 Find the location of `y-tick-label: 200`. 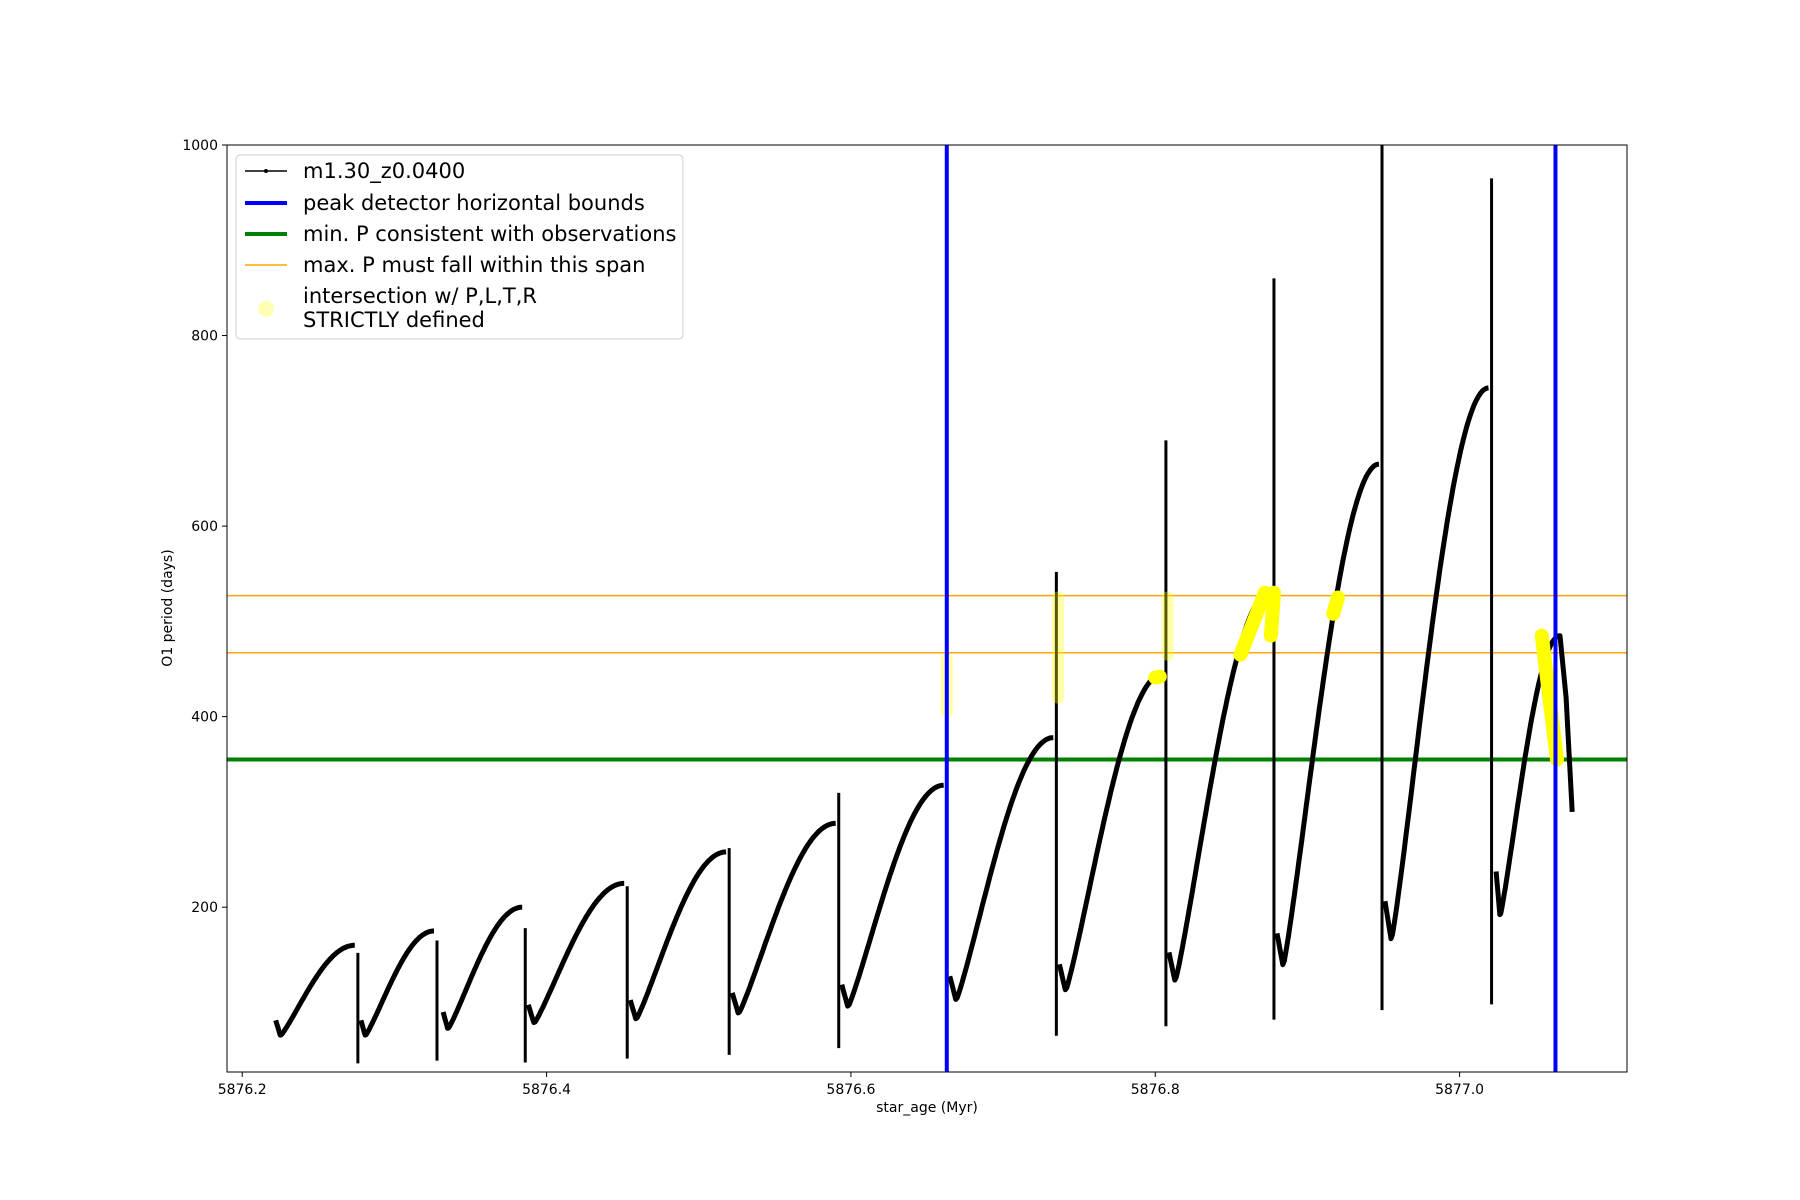

y-tick-label: 200 is located at coordinates (204, 908).